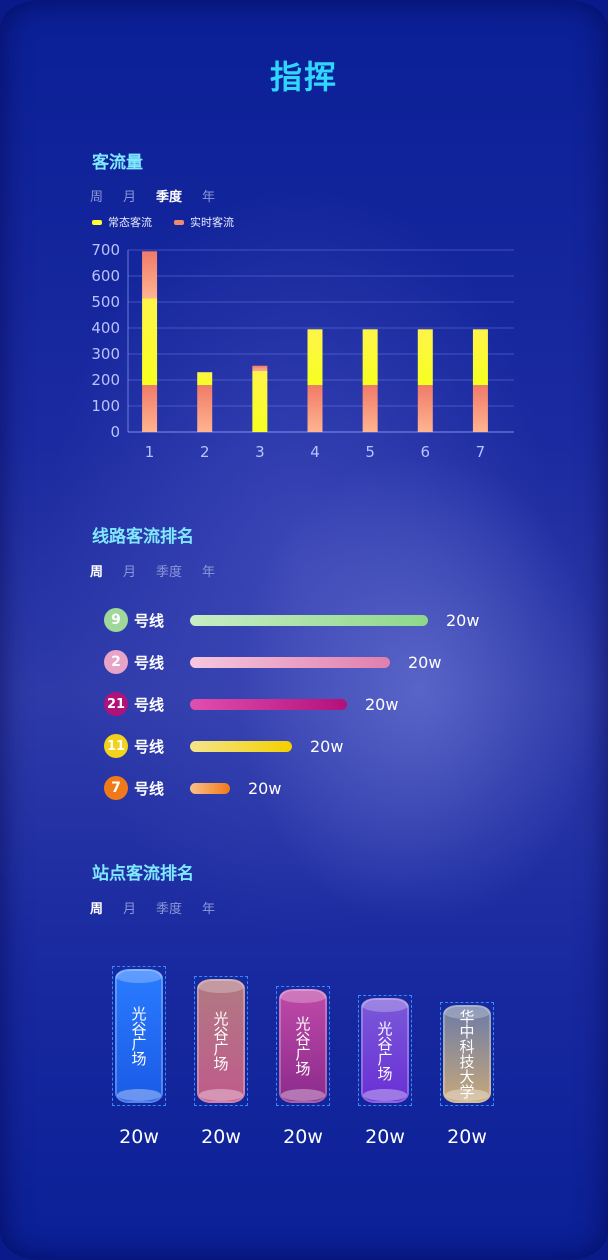 The height and width of the screenshot is (1260, 608). I want to click on legend-item-realtime-flow: 实时客流, so click(204, 222).